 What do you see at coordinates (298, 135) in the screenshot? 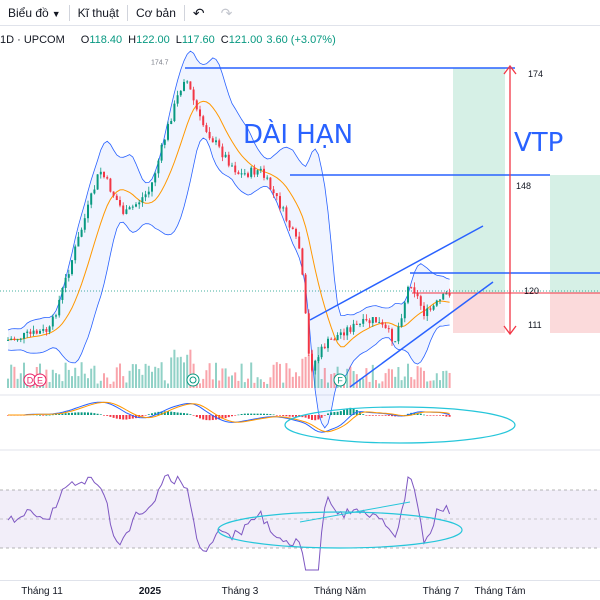
I see `long-term-annotation: DÀI HẠN` at bounding box center [298, 135].